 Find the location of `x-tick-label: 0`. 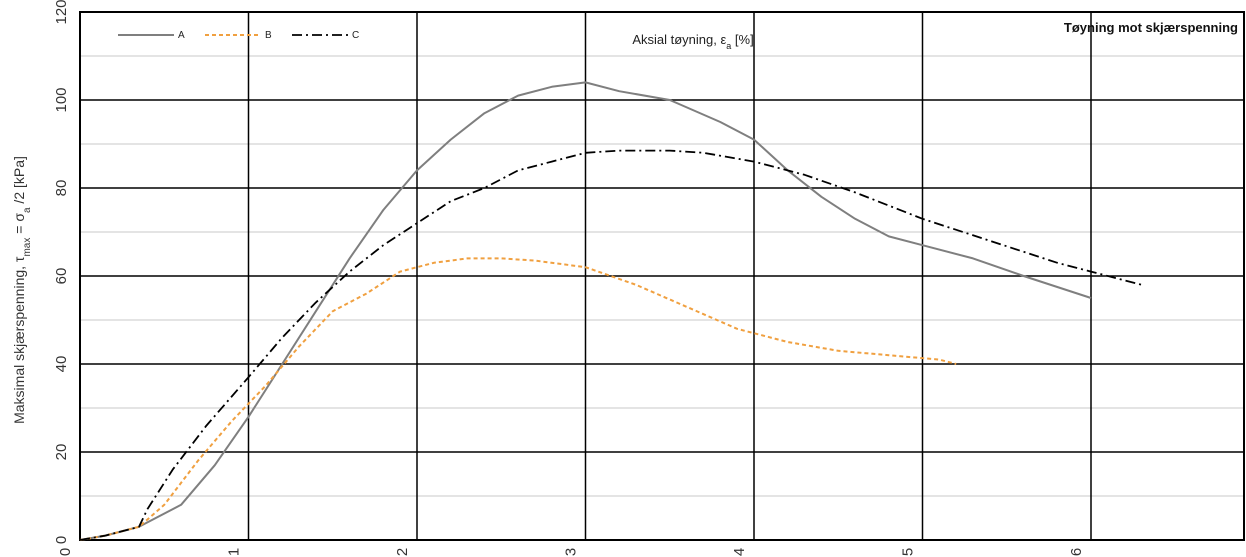

x-tick-label: 0 is located at coordinates (65, 552).